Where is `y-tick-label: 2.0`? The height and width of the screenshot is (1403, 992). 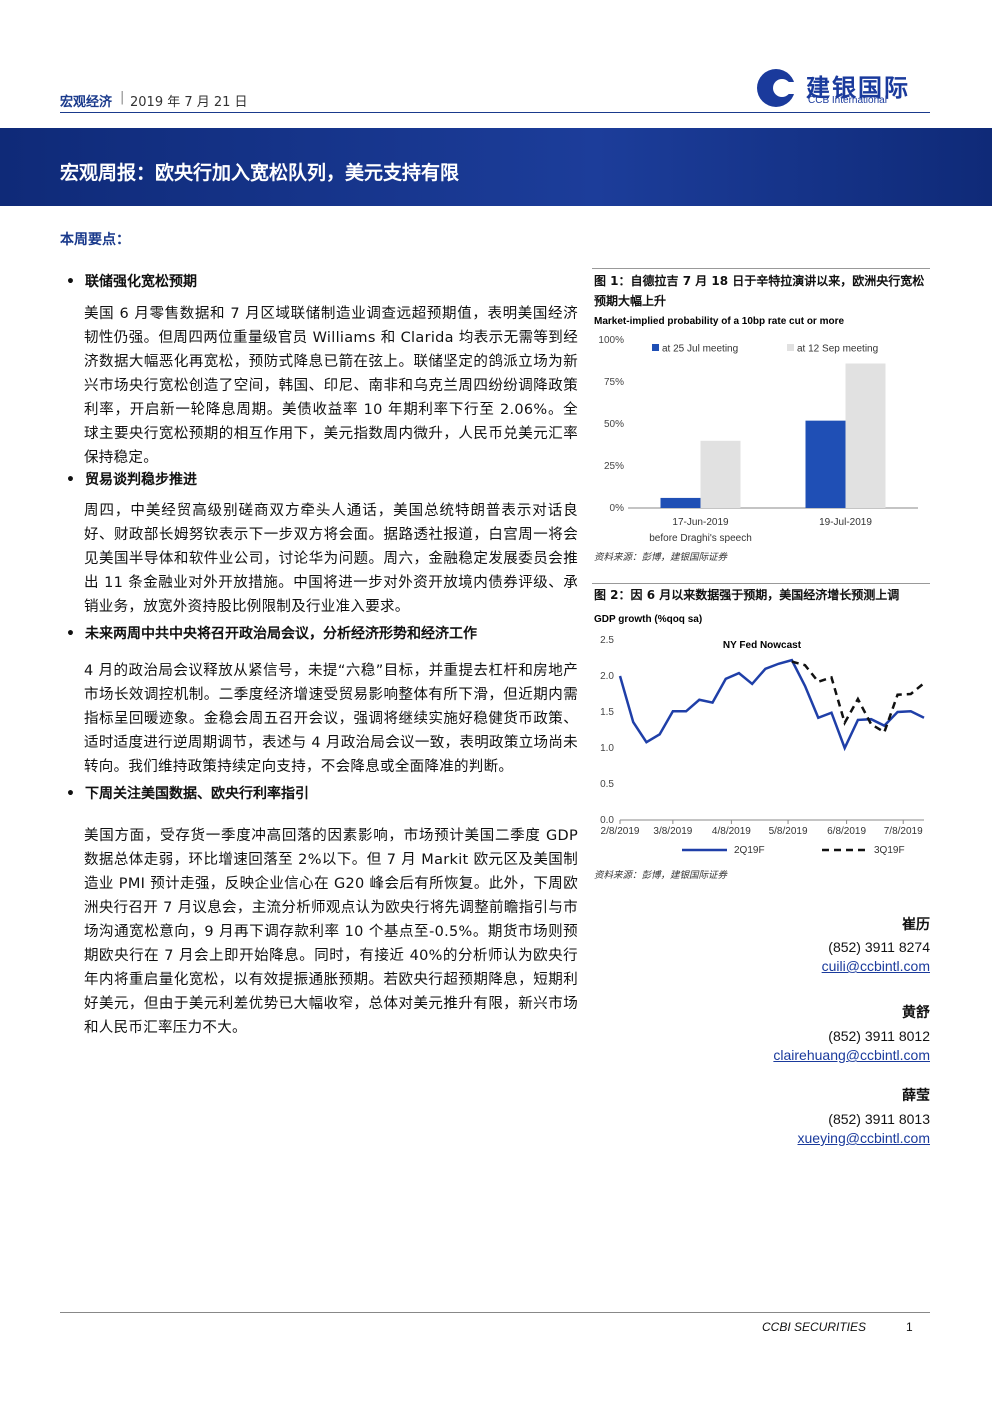 y-tick-label: 2.0 is located at coordinates (607, 676).